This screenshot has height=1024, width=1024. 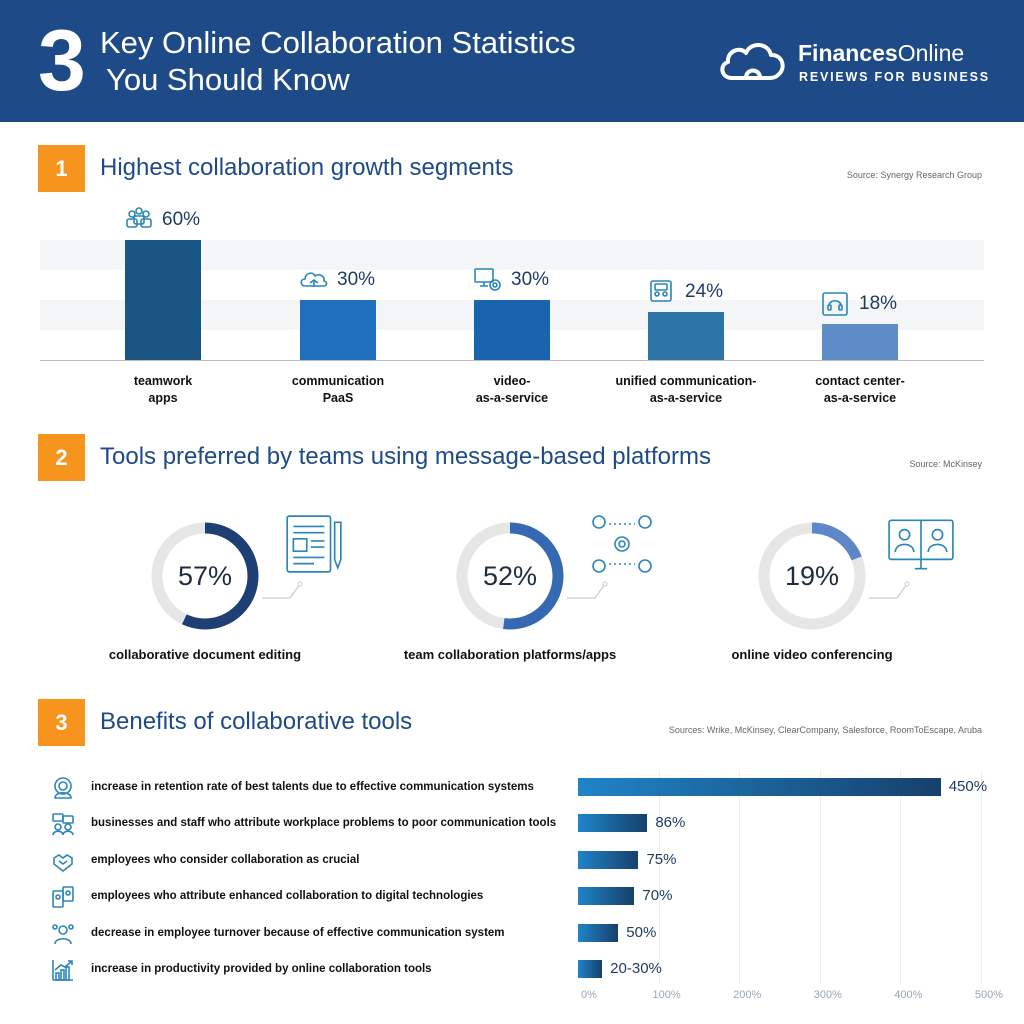 I want to click on bar-category-line: PaaS, so click(x=338, y=398).